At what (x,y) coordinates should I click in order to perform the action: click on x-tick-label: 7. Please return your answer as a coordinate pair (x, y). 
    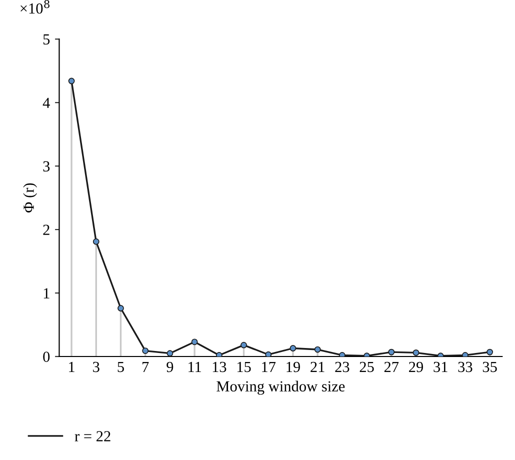
    Looking at the image, I should click on (145, 367).